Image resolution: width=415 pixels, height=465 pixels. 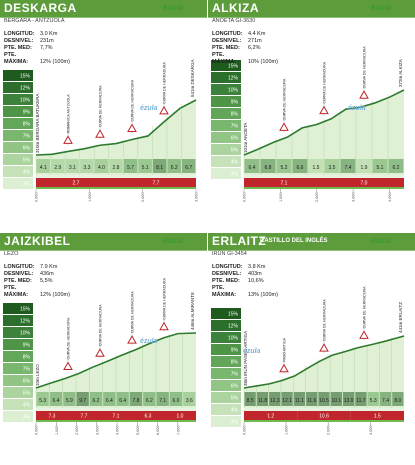 What do you see at coordinates (101, 168) in the screenshot?
I see `segment-grade-label: 4.0` at bounding box center [101, 168].